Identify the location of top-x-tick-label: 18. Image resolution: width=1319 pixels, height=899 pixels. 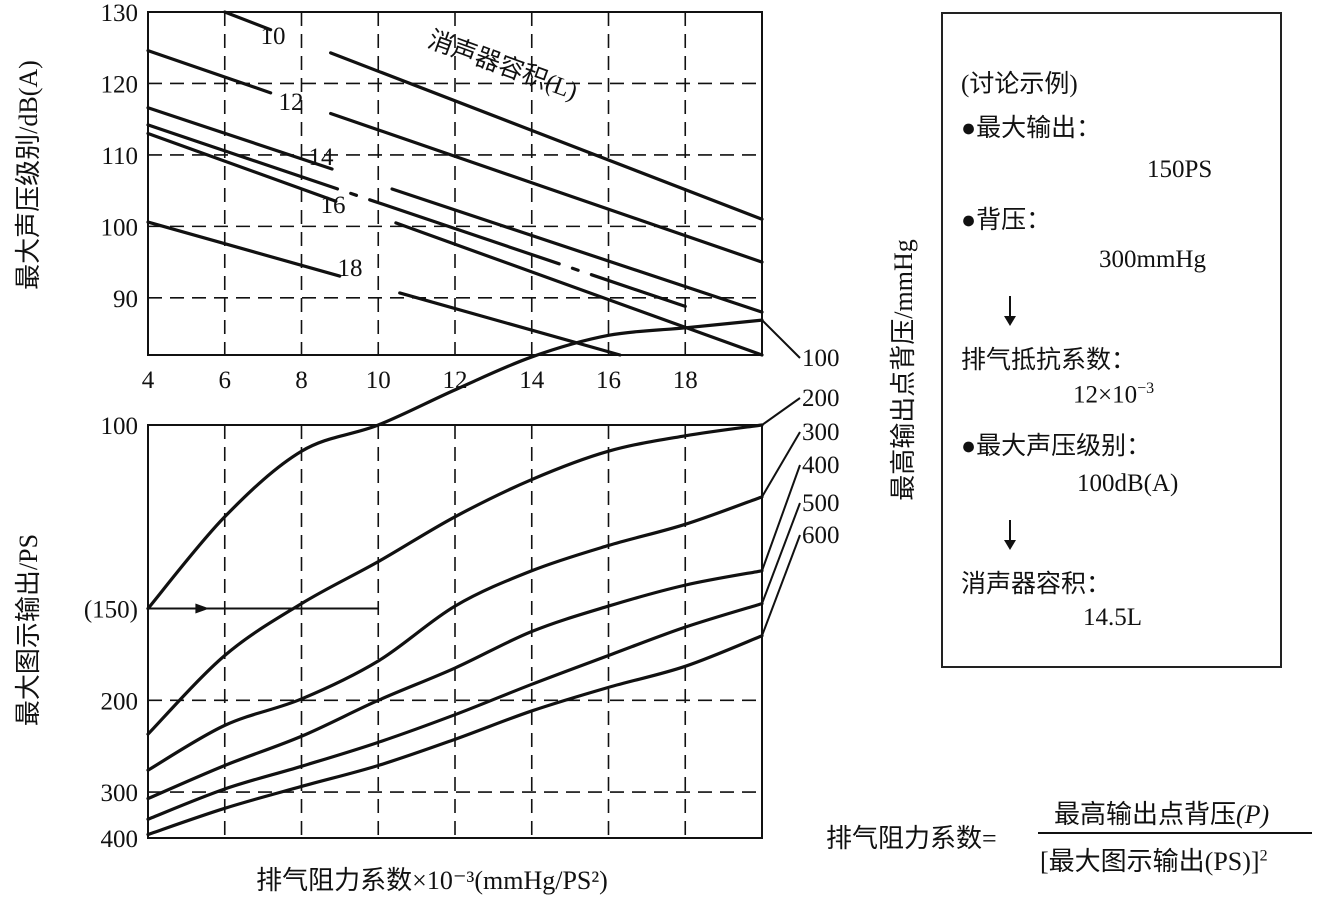
(685, 380).